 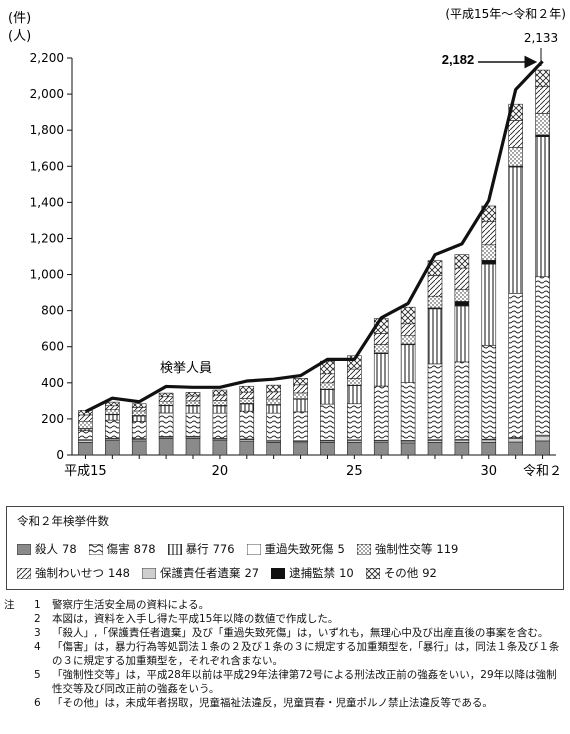 I want to click on x-tick-label: 25, so click(x=354, y=471).